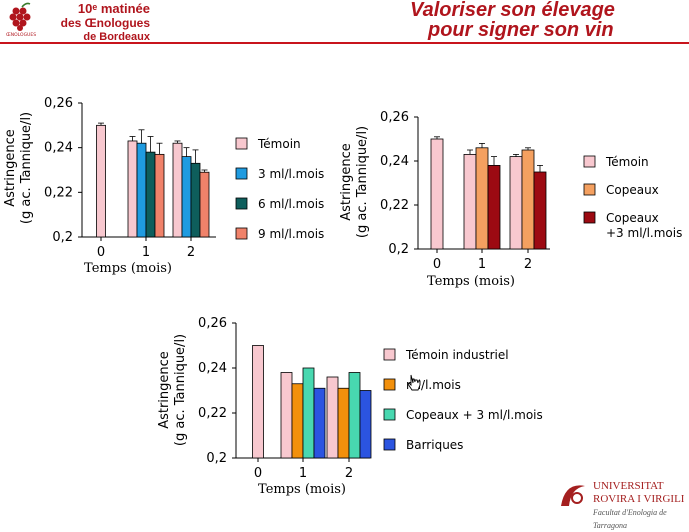  Describe the element at coordinates (21, 35) in the screenshot. I see `svg-text: ŒNOLOGUES` at that location.